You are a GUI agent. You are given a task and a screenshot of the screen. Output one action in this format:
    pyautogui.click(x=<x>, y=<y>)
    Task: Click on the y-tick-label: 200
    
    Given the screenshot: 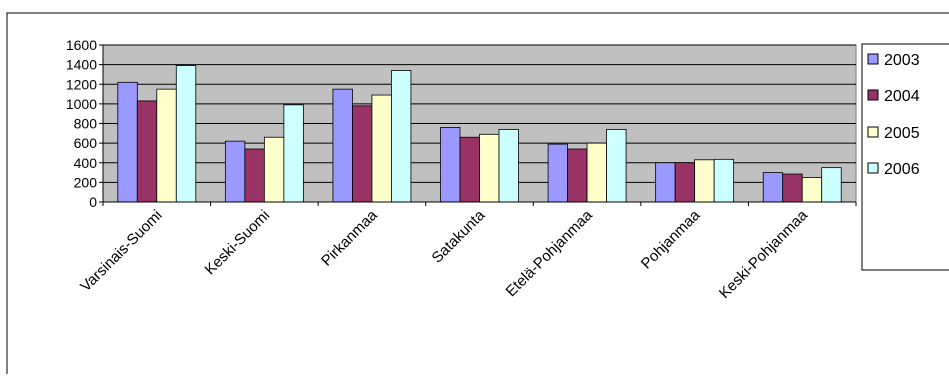 What is the action you would take?
    pyautogui.click(x=86, y=182)
    